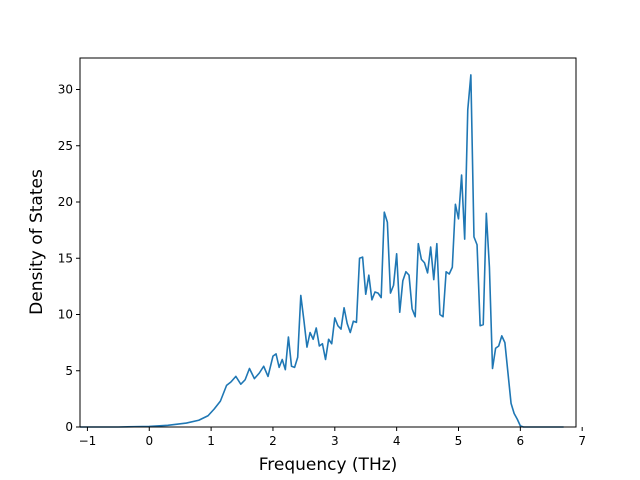 Image resolution: width=640 pixels, height=480 pixels. I want to click on y-tick-label: 15, so click(65, 258).